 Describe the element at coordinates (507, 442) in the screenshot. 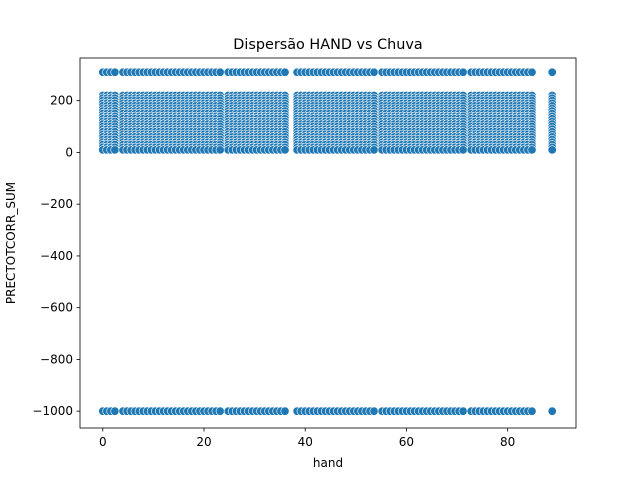

I see `x-tick-label: 80` at that location.